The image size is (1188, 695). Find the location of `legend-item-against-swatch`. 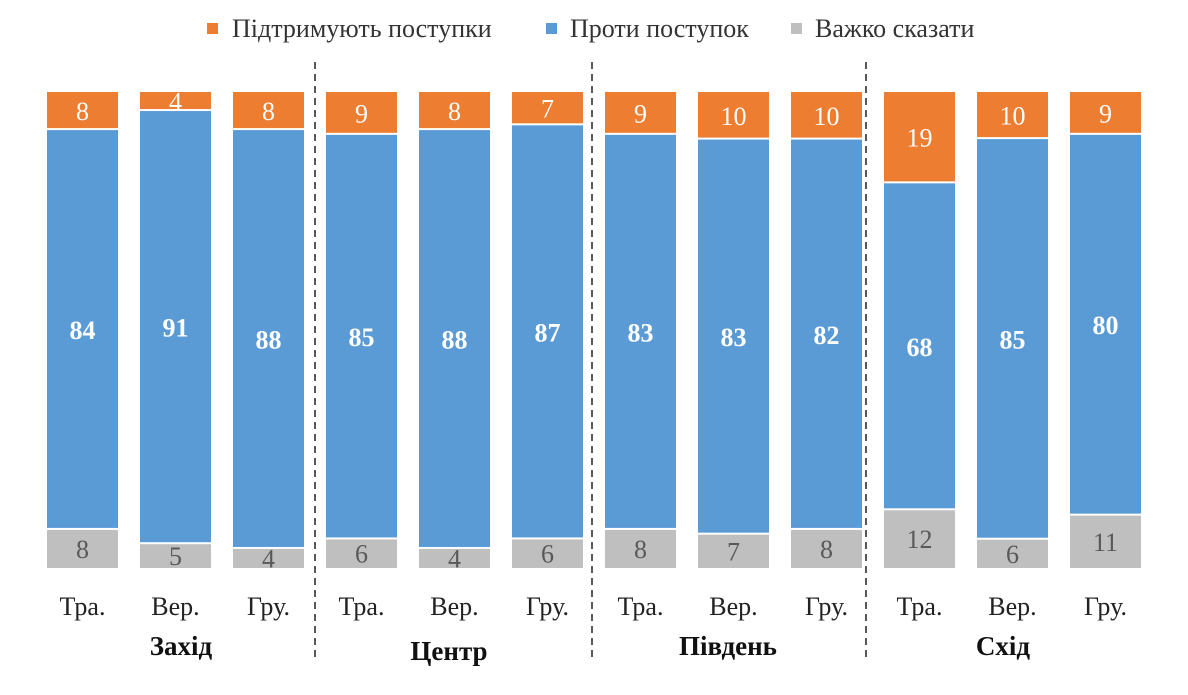

legend-item-against-swatch is located at coordinates (551, 28).